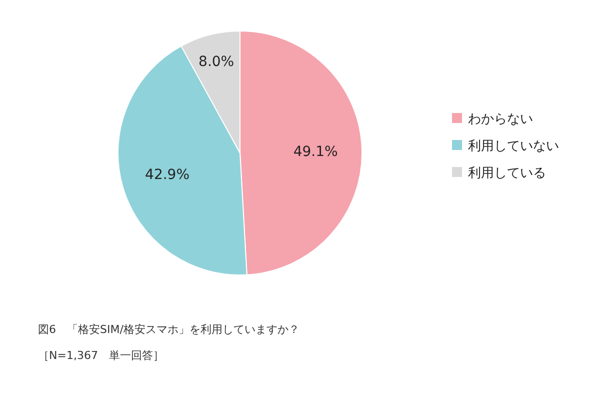 The width and height of the screenshot is (590, 398). What do you see at coordinates (169, 329) in the screenshot?
I see `caption: 図6 「格安SIM/格安スマホ」を利用していますか？` at bounding box center [169, 329].